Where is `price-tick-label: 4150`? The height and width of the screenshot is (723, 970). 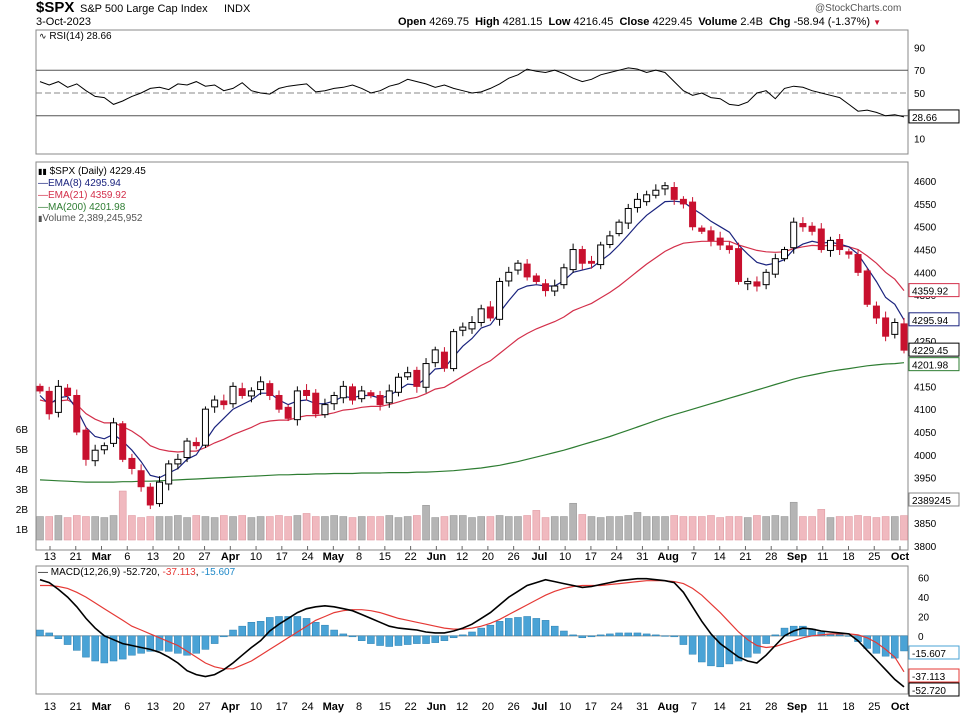
price-tick-label: 4150 is located at coordinates (925, 387).